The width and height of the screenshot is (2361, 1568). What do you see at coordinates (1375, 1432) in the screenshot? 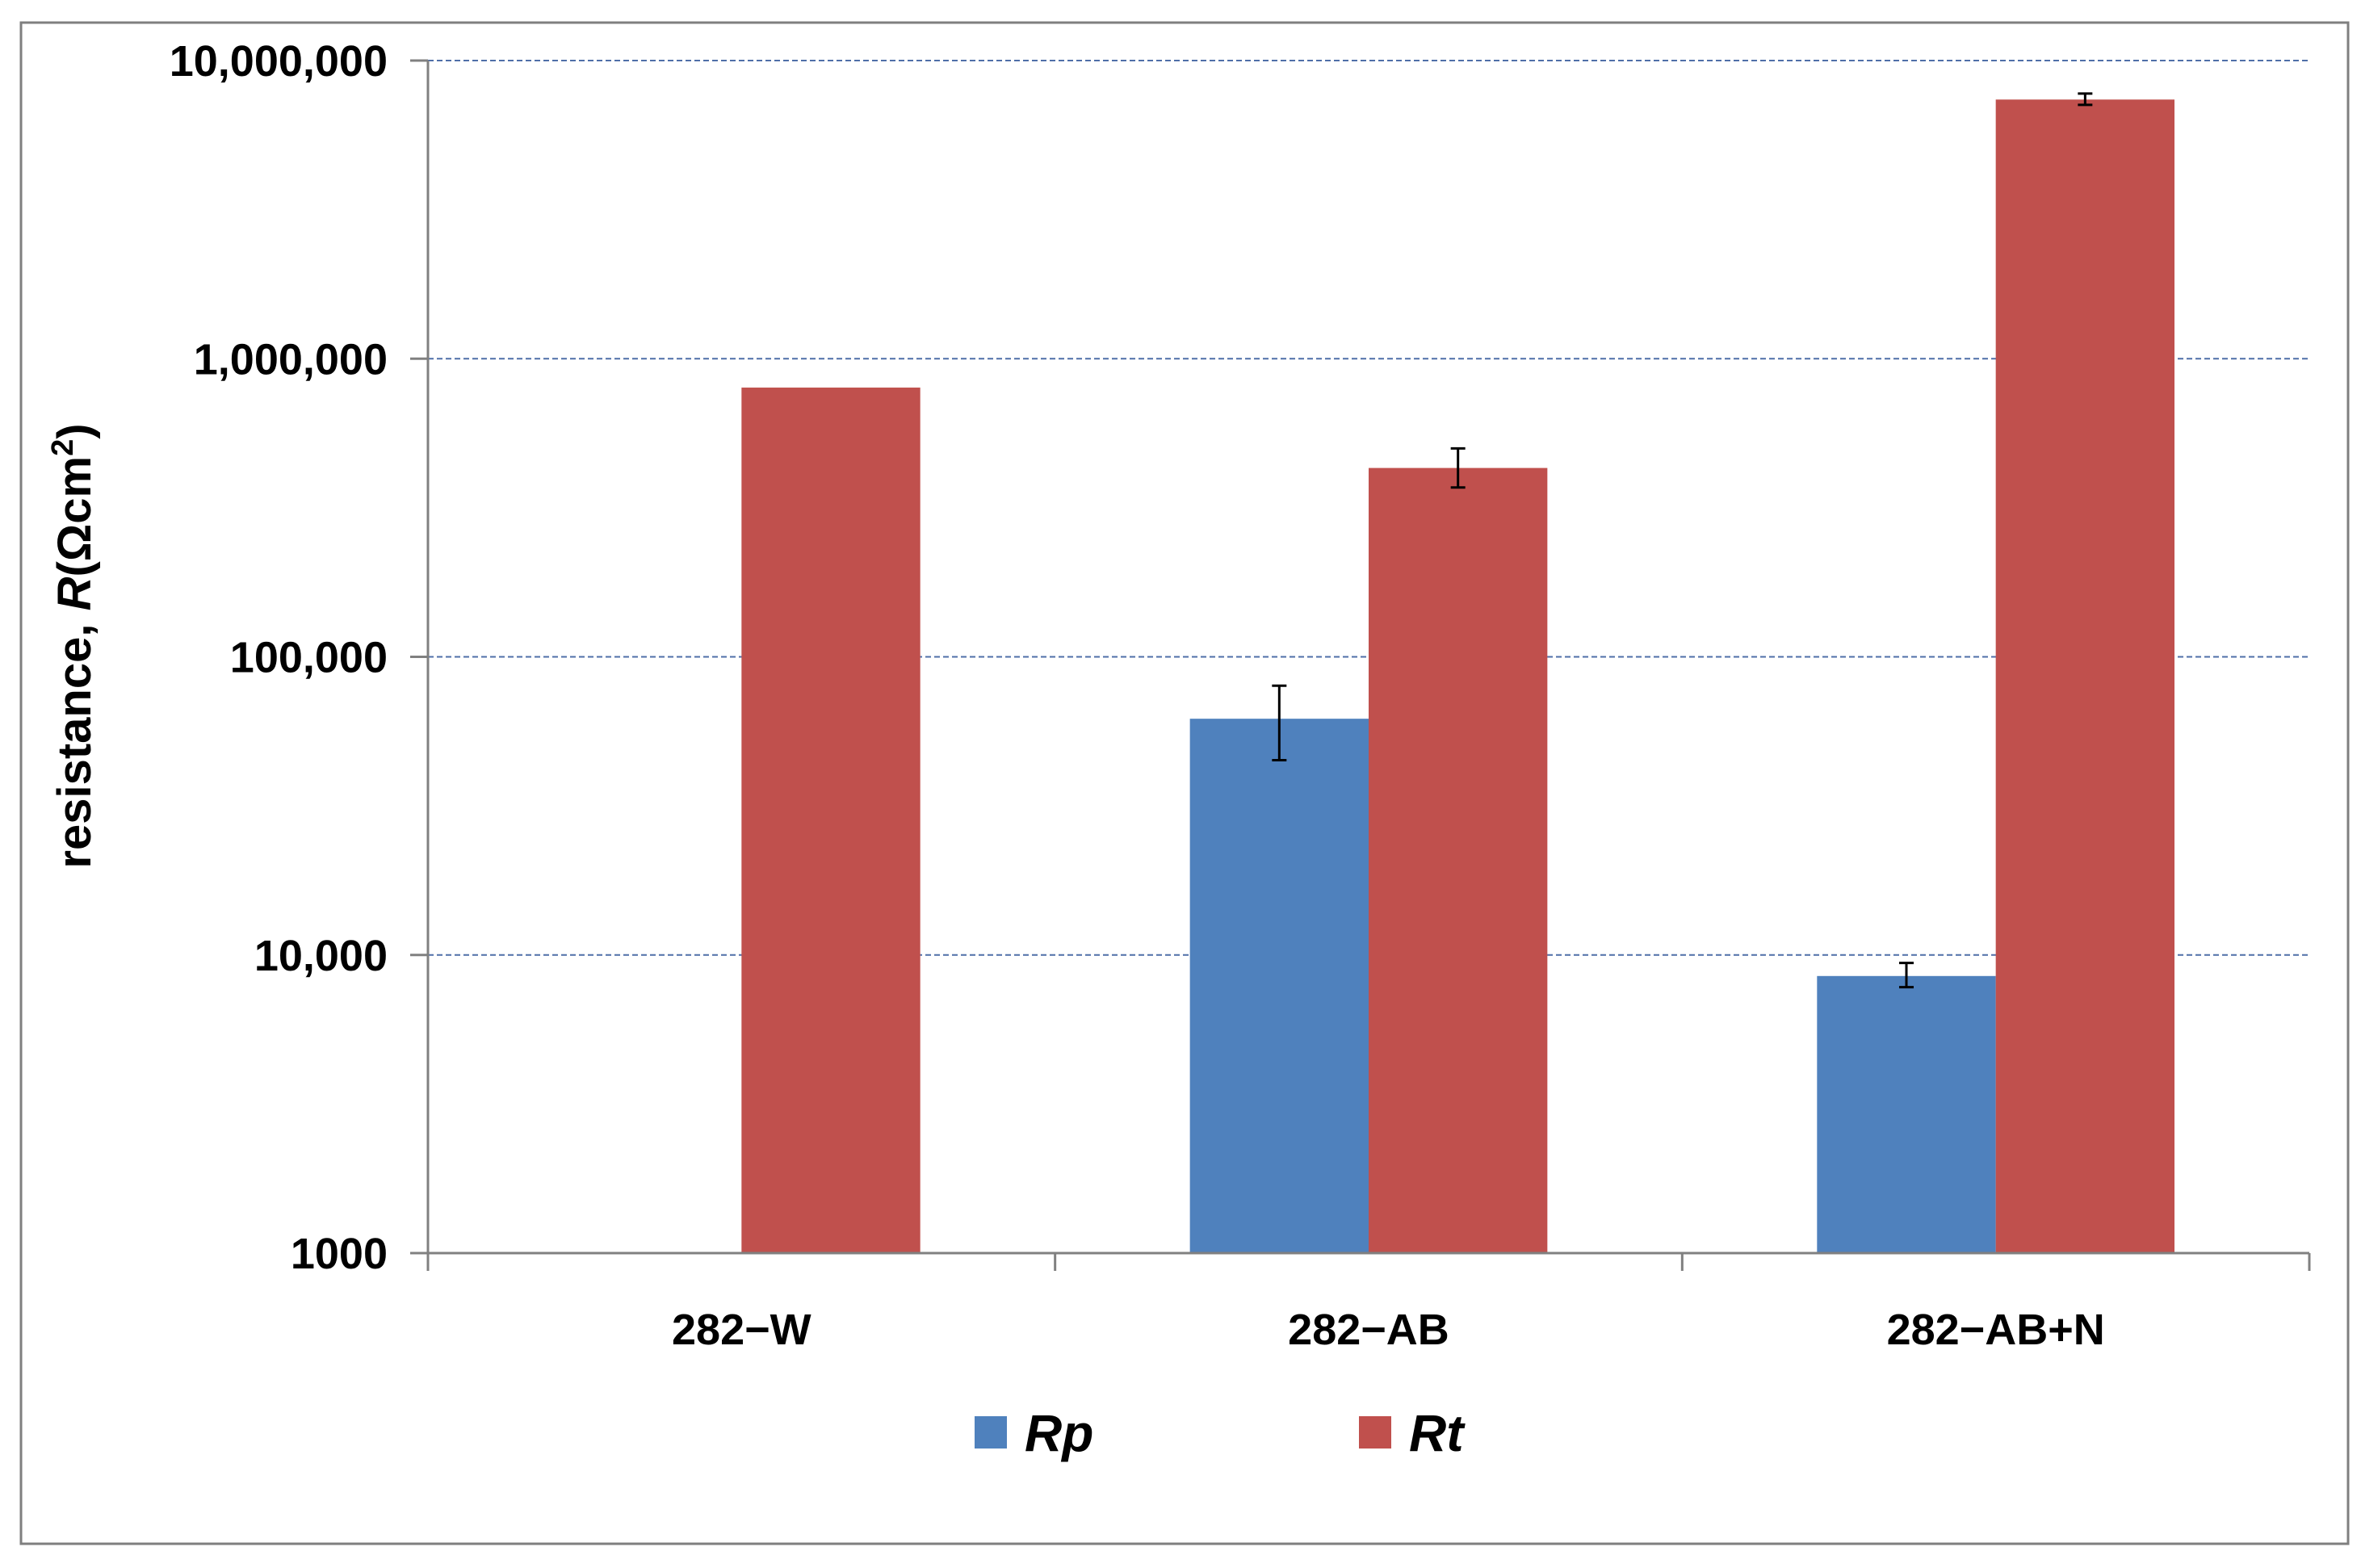
I see `legend-swatch-rt` at bounding box center [1375, 1432].